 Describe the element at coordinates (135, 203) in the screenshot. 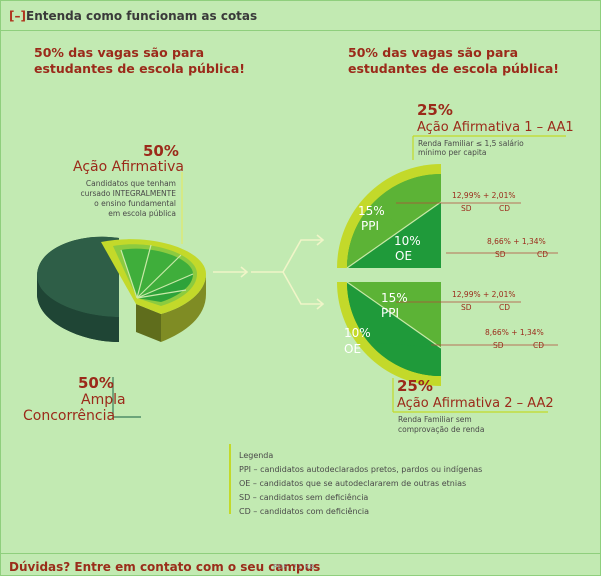

I see `aa-desc-3: o ensino fundamental` at that location.